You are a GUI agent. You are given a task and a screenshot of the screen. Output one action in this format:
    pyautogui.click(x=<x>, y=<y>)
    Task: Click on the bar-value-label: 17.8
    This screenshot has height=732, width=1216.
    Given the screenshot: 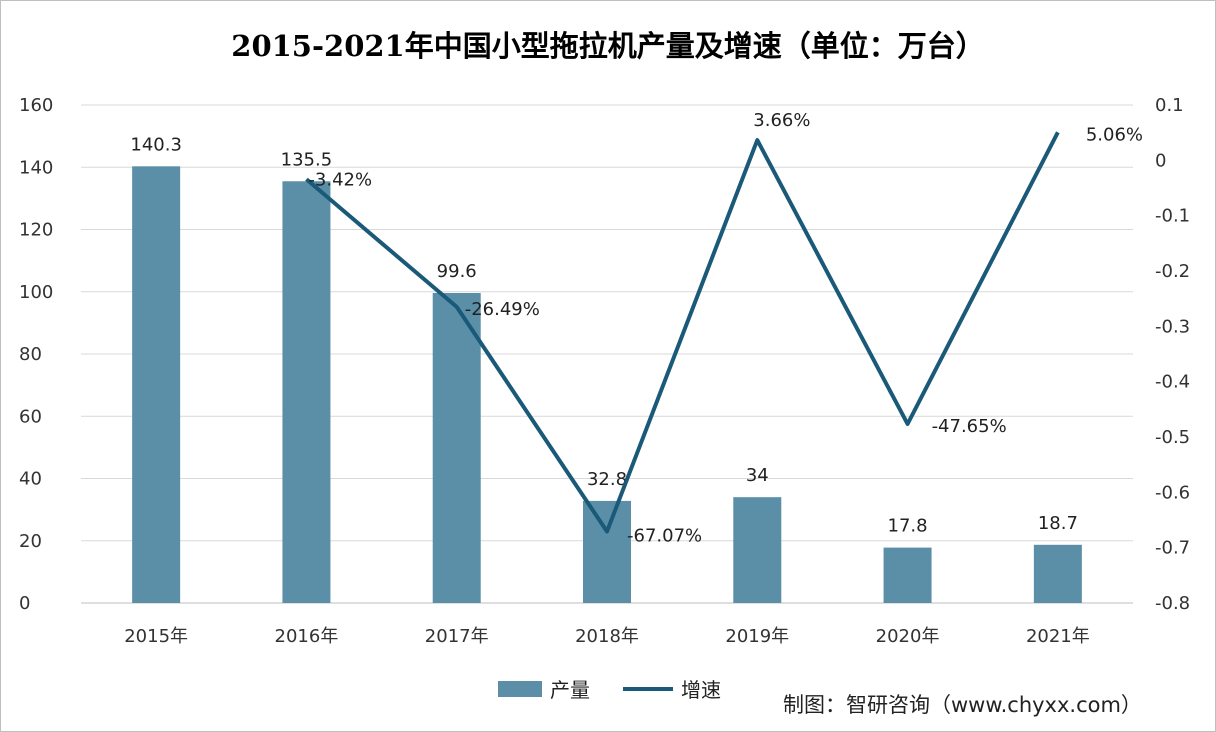 What is the action you would take?
    pyautogui.click(x=908, y=526)
    